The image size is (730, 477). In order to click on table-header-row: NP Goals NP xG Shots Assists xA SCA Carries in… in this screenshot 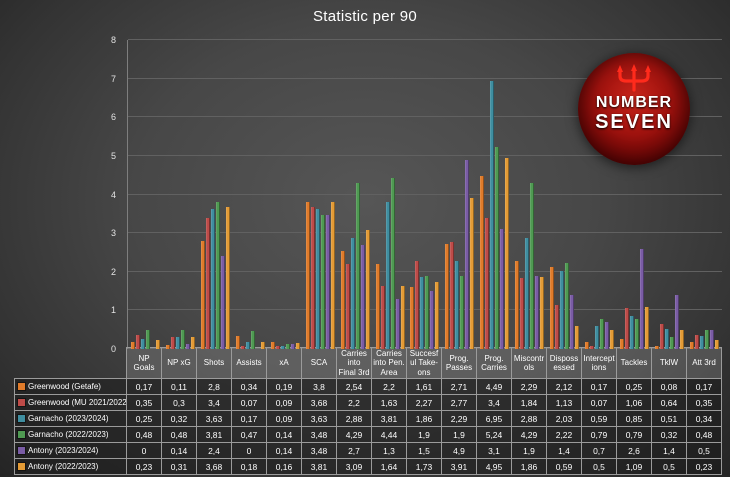, I will do `click(368, 363)`.